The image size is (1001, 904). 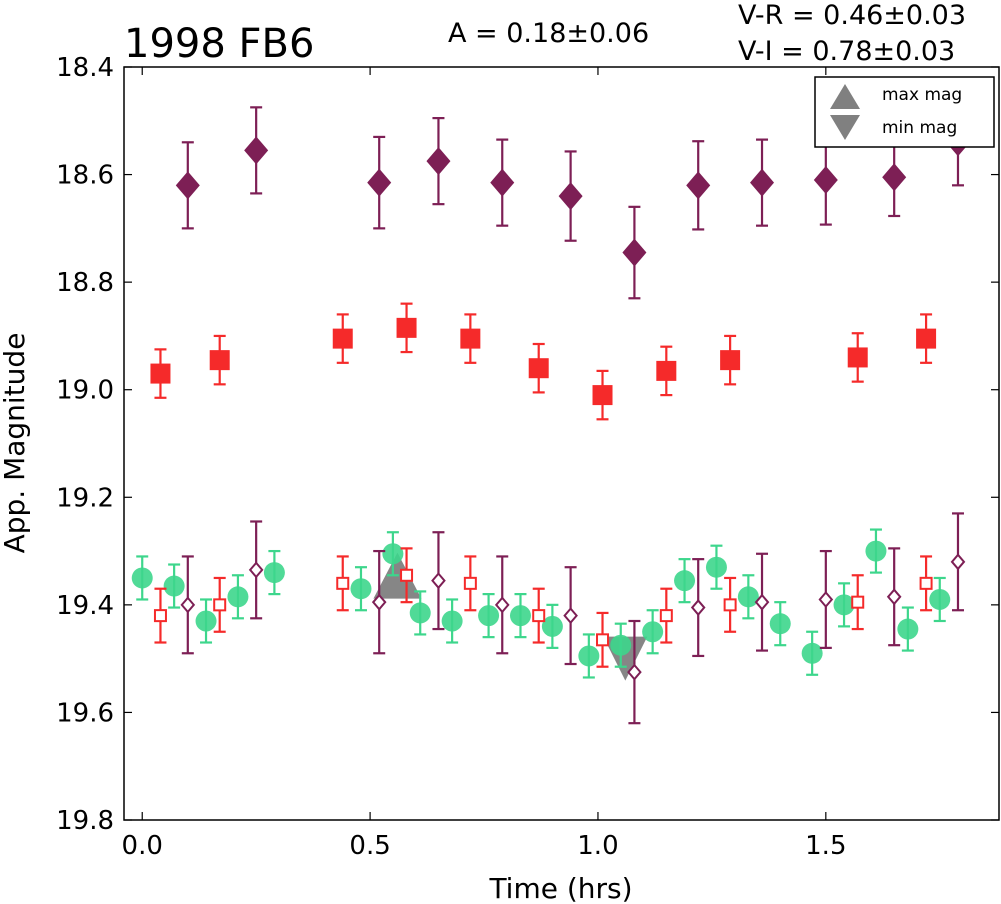 I want to click on x-axis-label: Time (hrs), so click(x=560, y=888).